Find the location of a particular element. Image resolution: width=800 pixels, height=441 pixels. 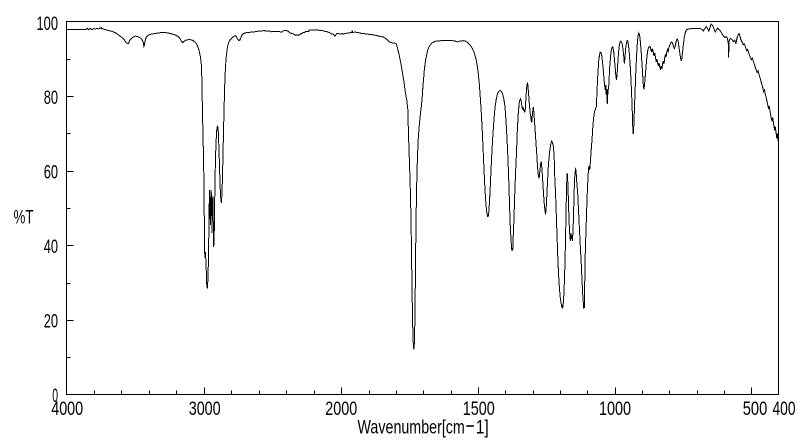

svg-text: 2000 is located at coordinates (341, 409).